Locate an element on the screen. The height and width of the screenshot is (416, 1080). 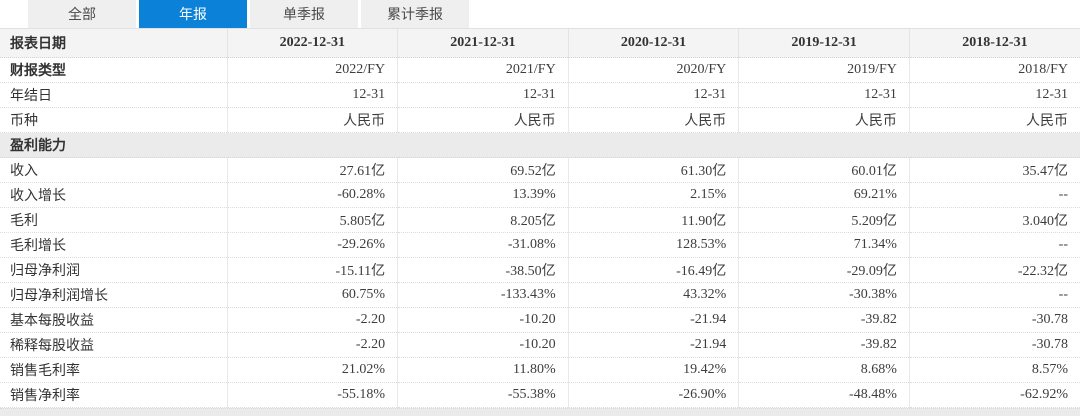
column-header-2022-12-31: 2022-12-31 is located at coordinates (312, 43).